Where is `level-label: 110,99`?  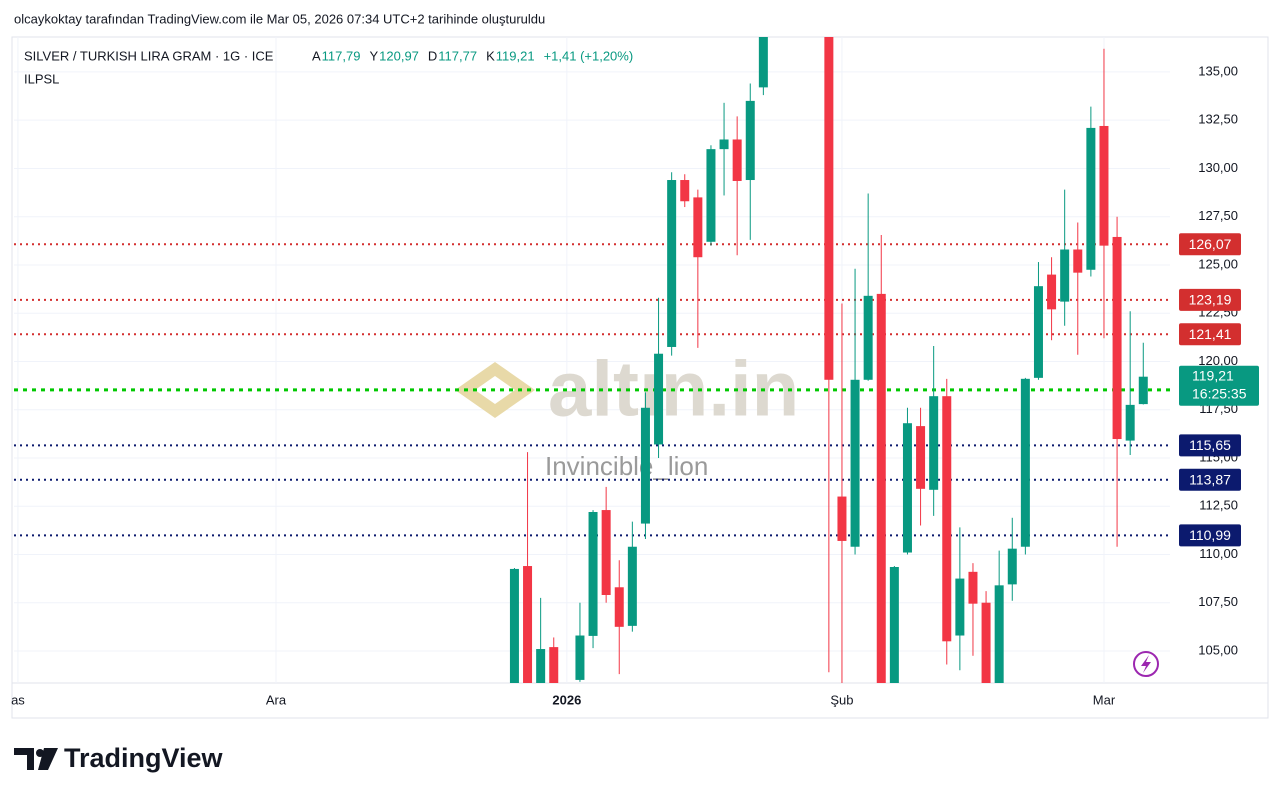 level-label: 110,99 is located at coordinates (1210, 535).